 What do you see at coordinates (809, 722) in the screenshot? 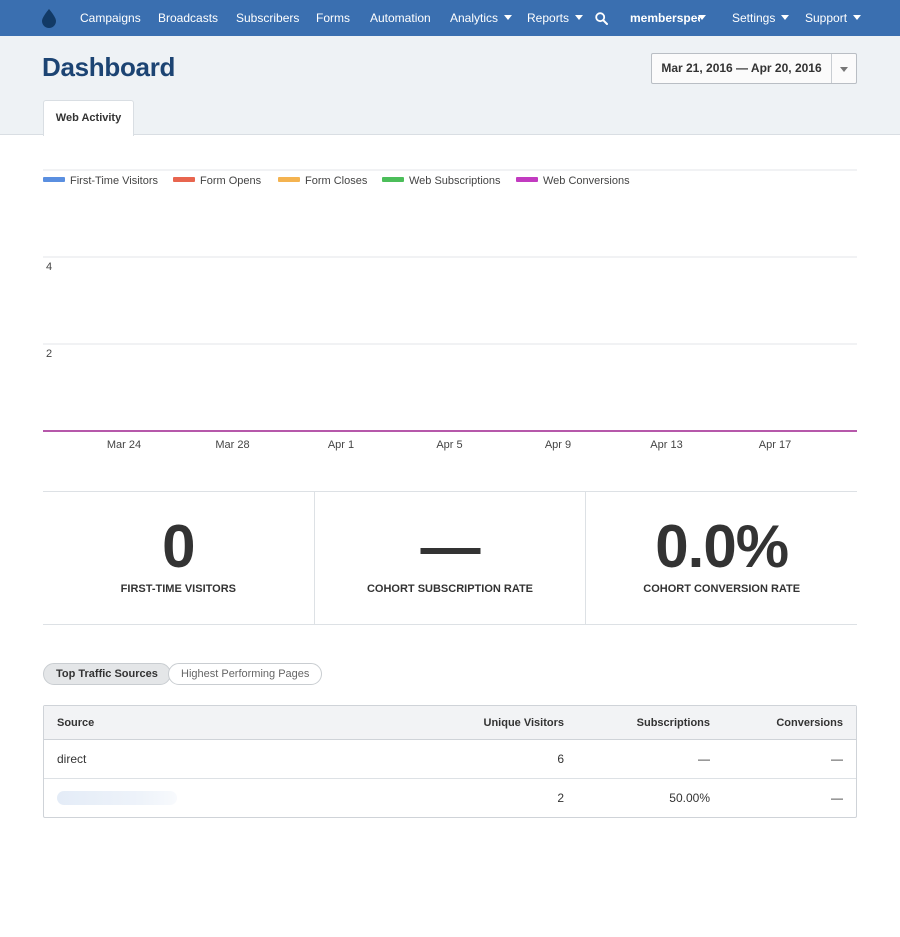
I see `column-header-conversions: Conversions` at bounding box center [809, 722].